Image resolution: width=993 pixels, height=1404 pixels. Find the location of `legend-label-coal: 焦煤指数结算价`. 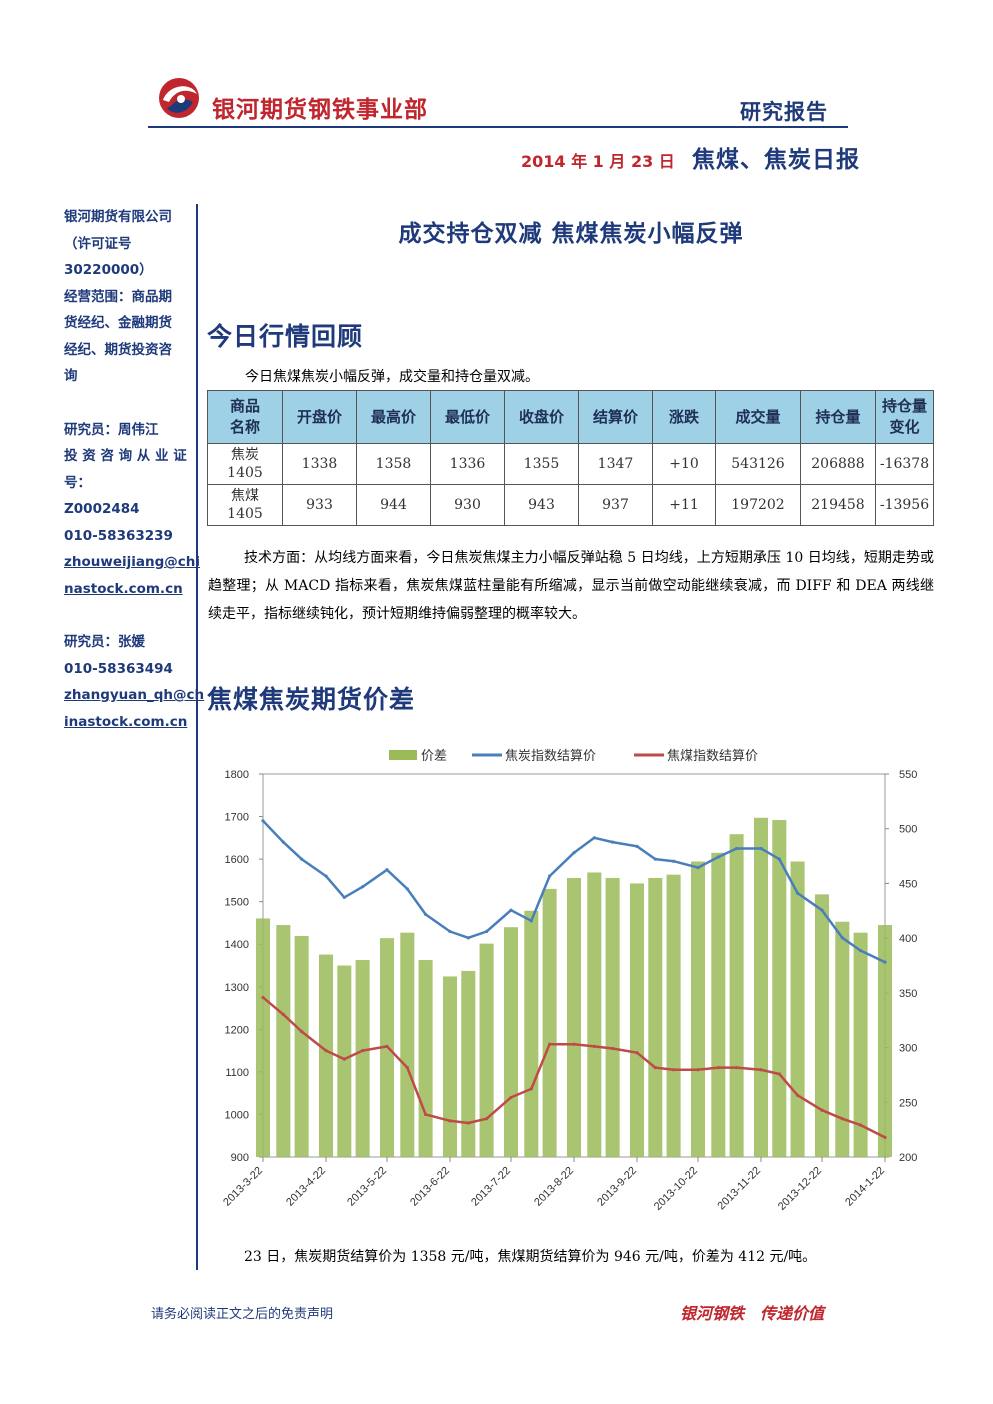

legend-label-coal: 焦煤指数结算价 is located at coordinates (712, 755).